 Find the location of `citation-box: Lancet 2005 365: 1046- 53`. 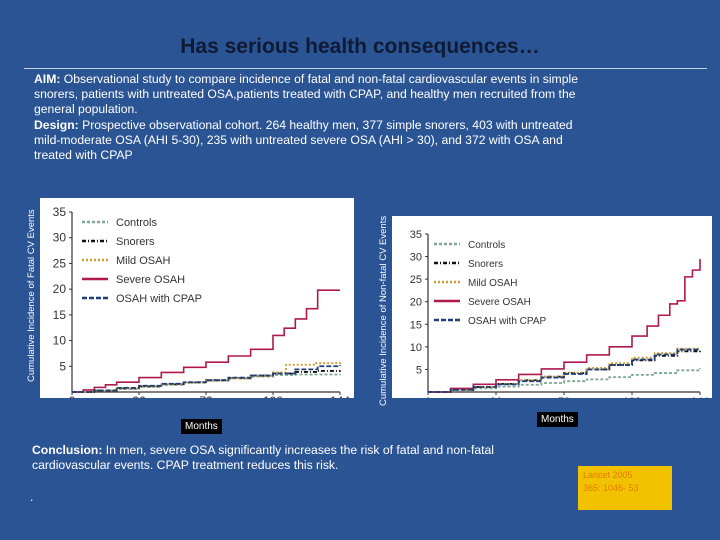

citation-box: Lancet 2005 365: 1046- 53 is located at coordinates (625, 488).